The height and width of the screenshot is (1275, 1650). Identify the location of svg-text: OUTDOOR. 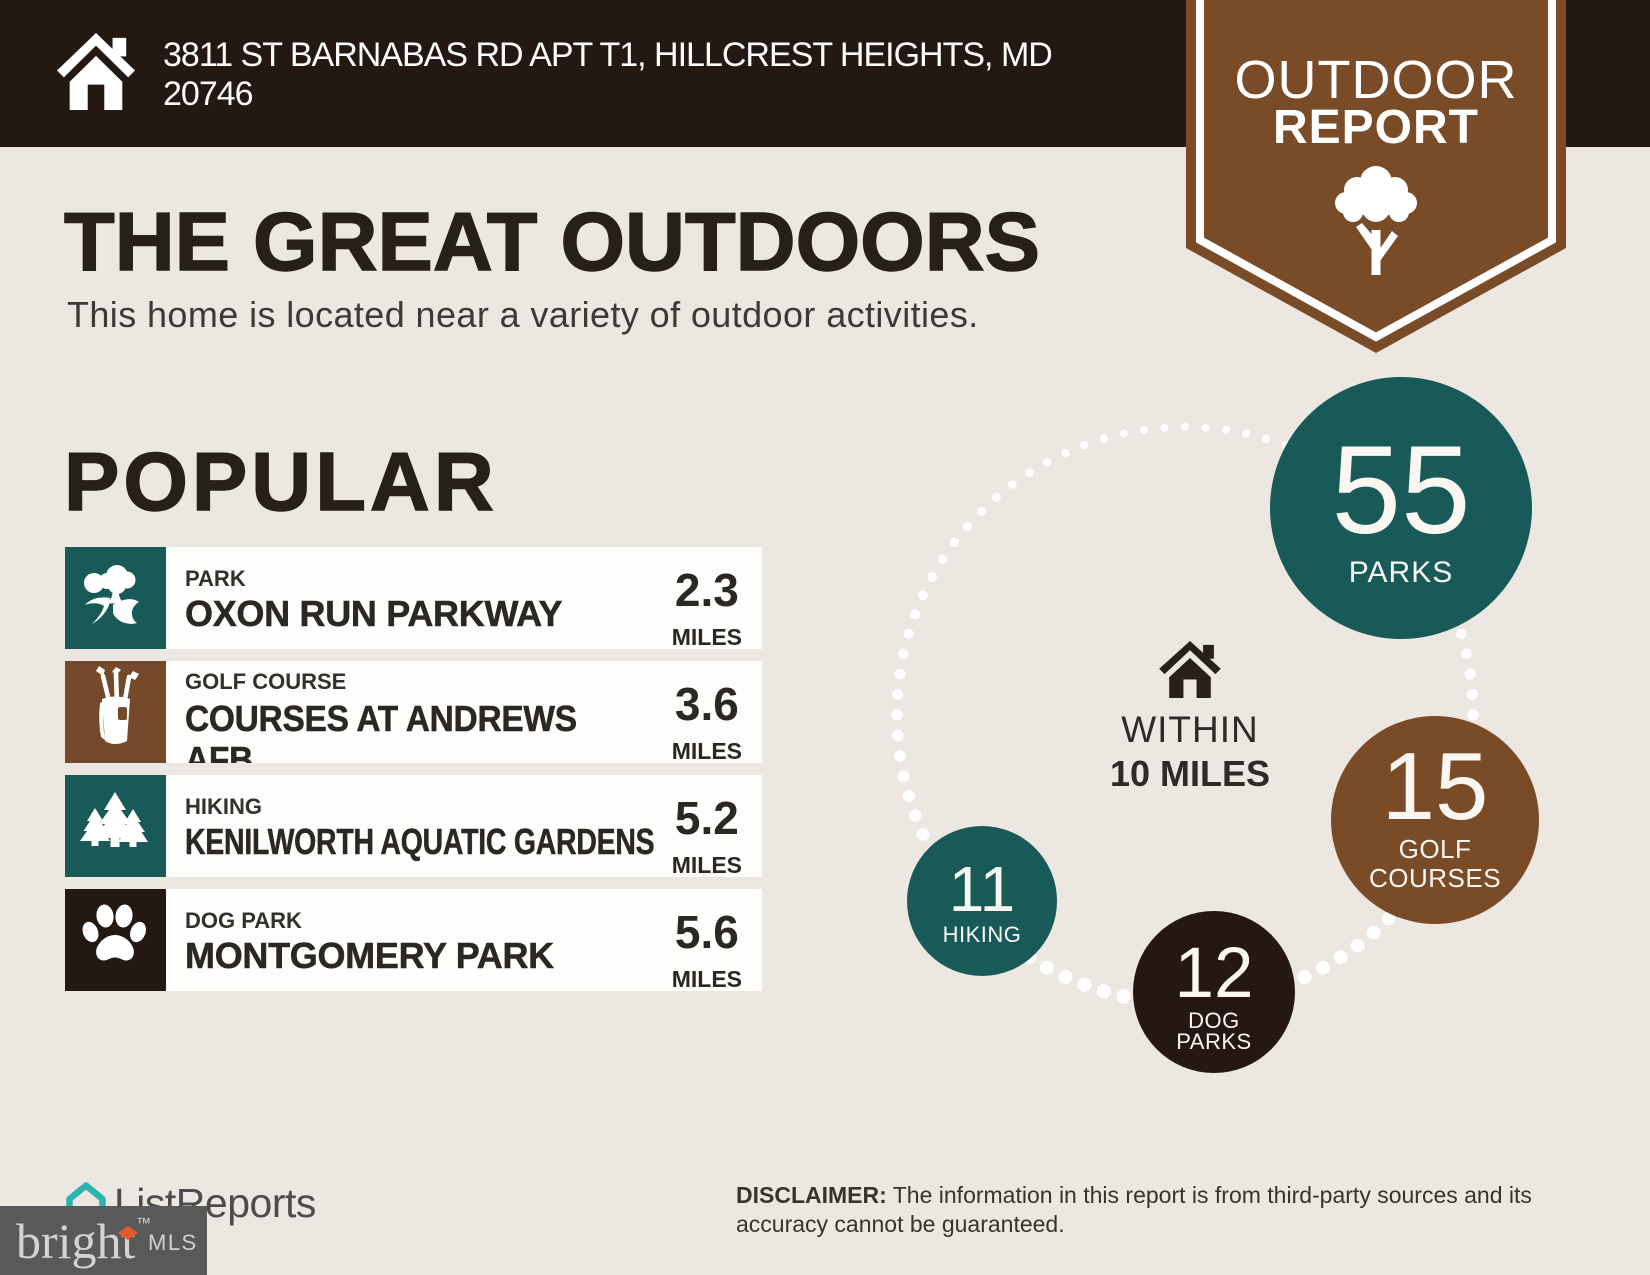
(1376, 80).